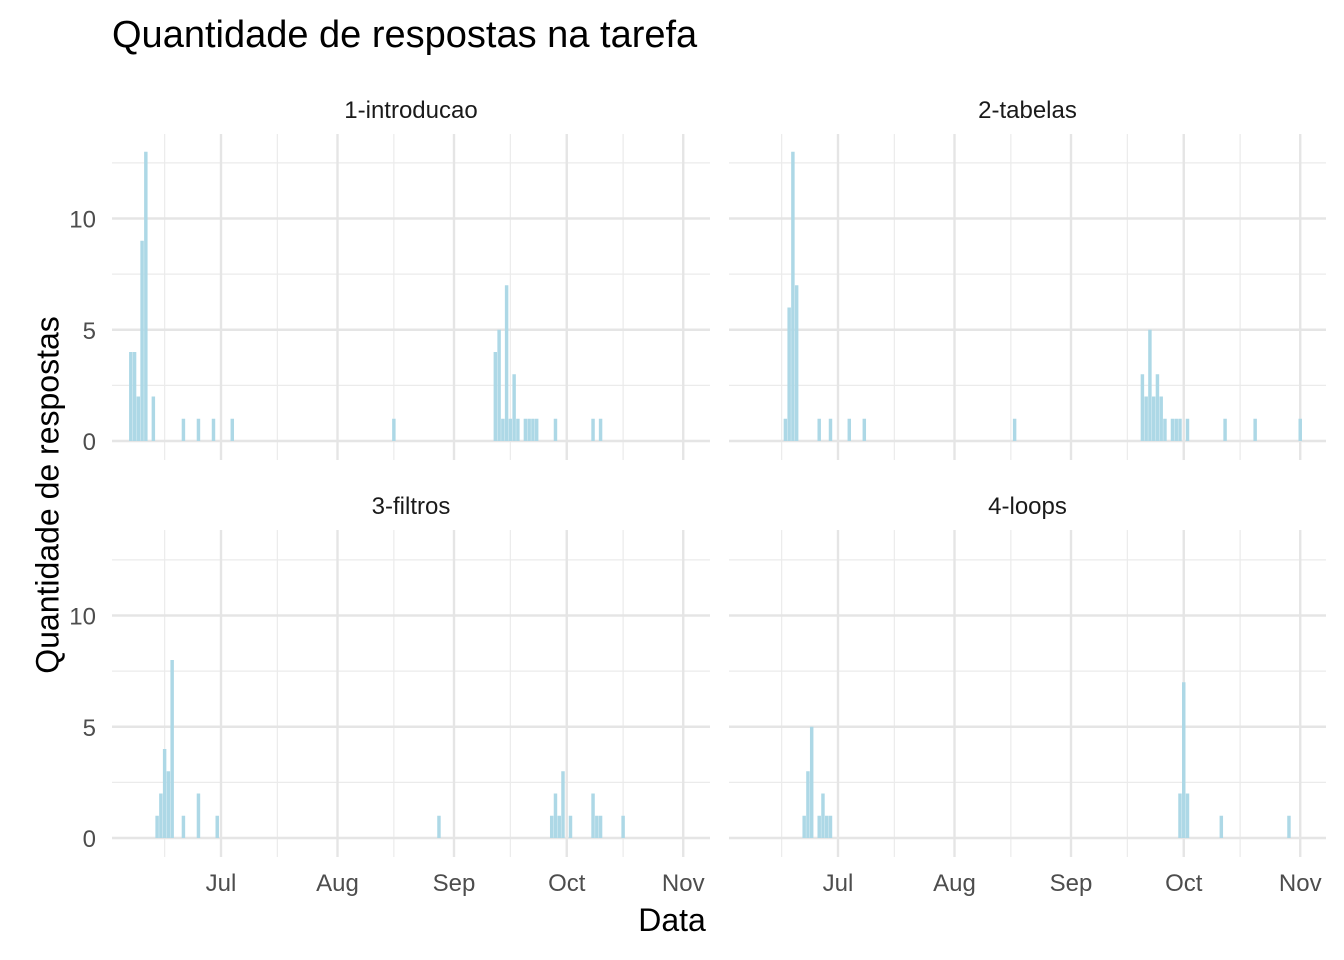 The height and width of the screenshot is (960, 1344). I want to click on facet-strip-label: 2-tabelas, so click(1027, 110).